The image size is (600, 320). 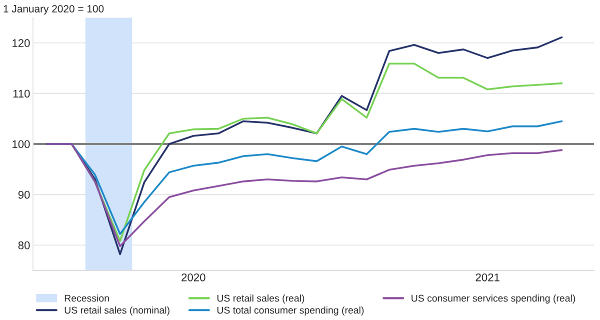 I want to click on y-tick-label: 100, so click(x=21, y=144).